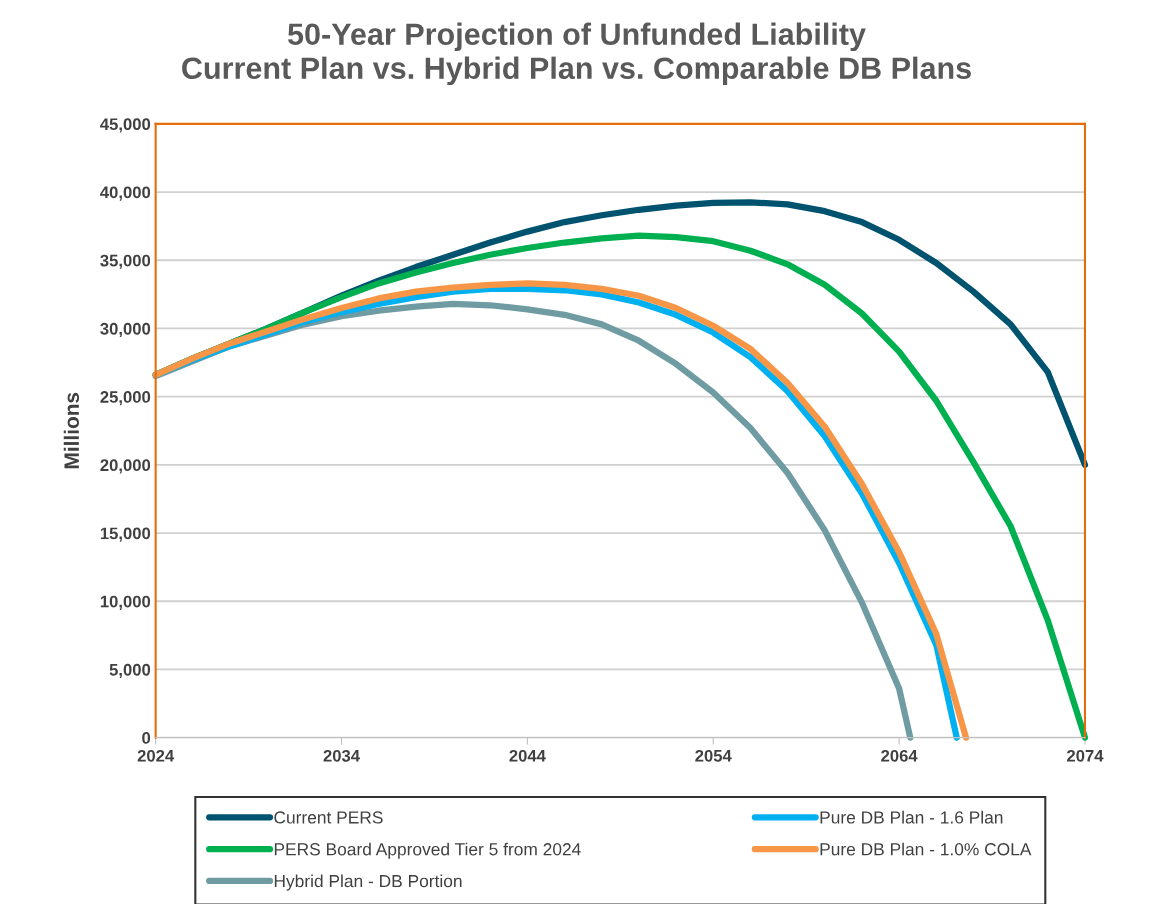  Describe the element at coordinates (125, 125) in the screenshot. I see `y-tick-label: 45,000` at that location.